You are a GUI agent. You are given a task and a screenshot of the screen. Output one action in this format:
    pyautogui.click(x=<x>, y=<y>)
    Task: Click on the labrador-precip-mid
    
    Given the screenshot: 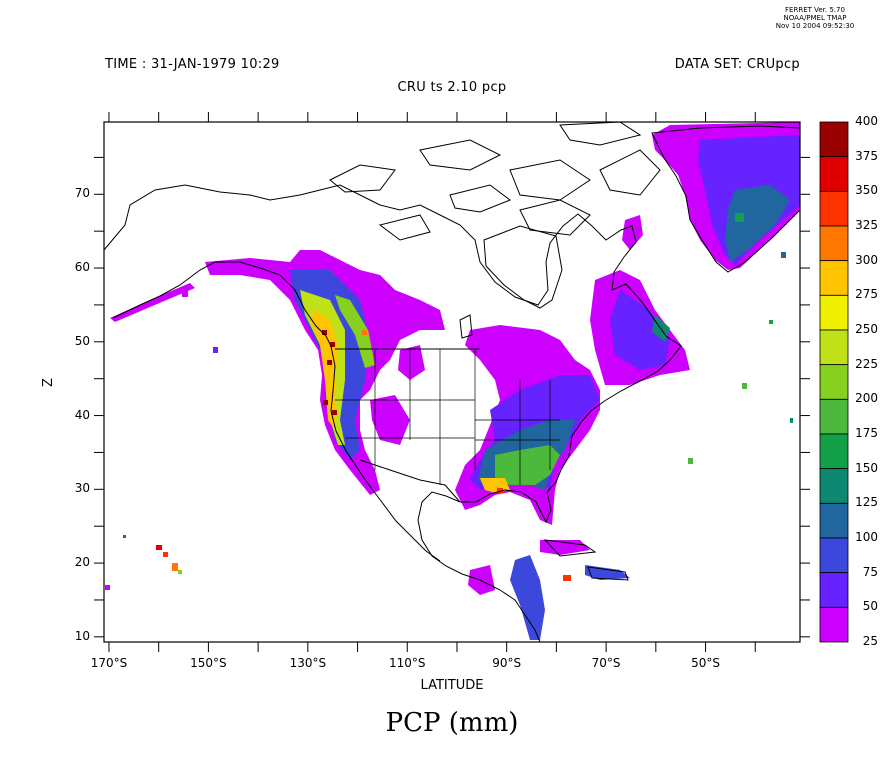 What is the action you would take?
    pyautogui.click(x=640, y=330)
    